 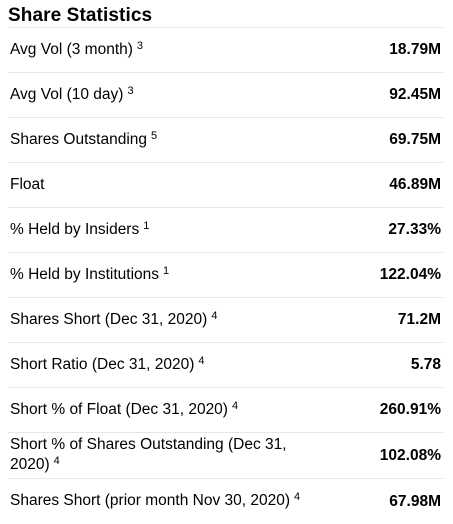 What do you see at coordinates (225, 230) in the screenshot?
I see `table-row: % Held by Insiders 1 27.33%` at bounding box center [225, 230].